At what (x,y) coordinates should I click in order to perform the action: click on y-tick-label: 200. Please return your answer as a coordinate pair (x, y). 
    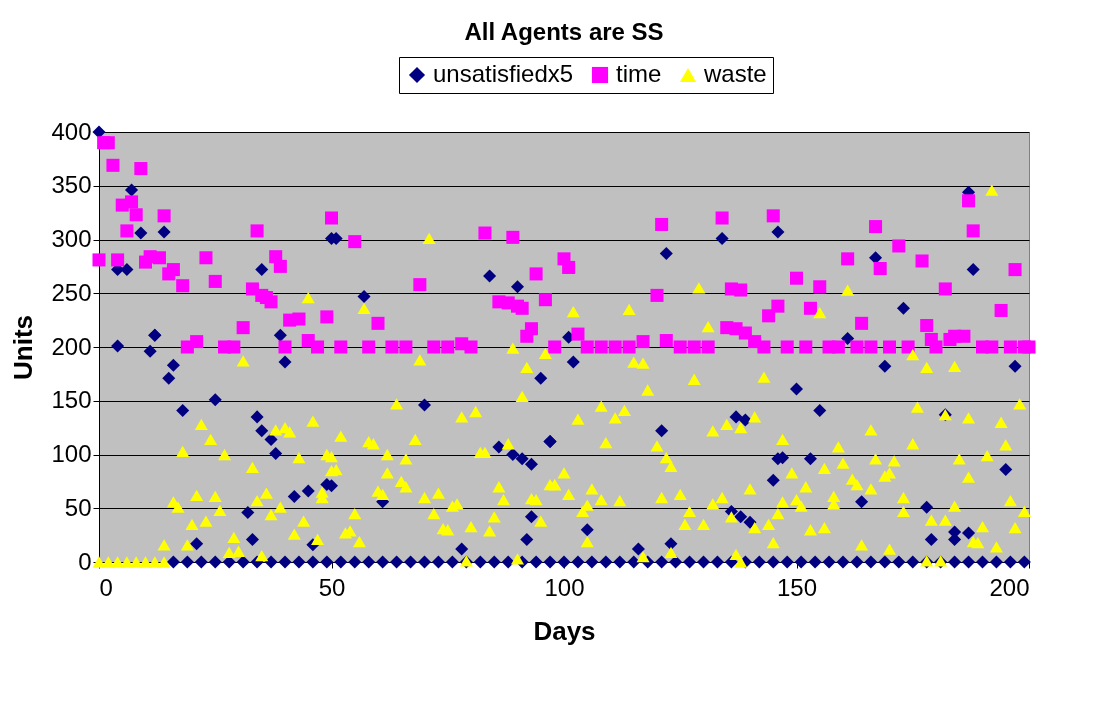
    Looking at the image, I should click on (71, 346).